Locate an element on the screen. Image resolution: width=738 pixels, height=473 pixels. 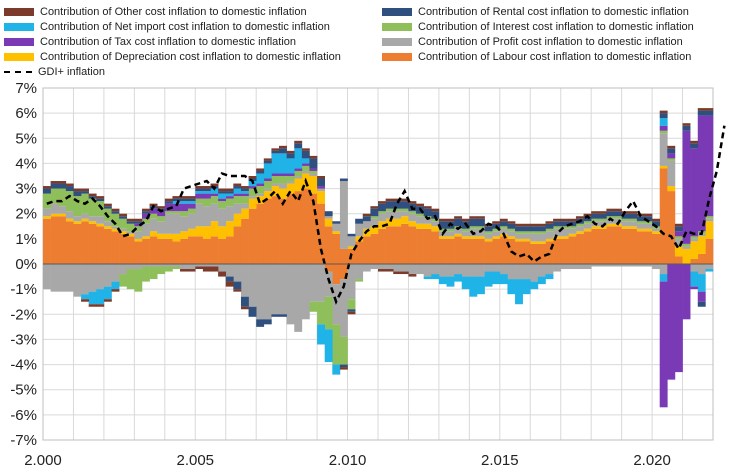
y-tick-label: 2% is located at coordinates (26, 214).